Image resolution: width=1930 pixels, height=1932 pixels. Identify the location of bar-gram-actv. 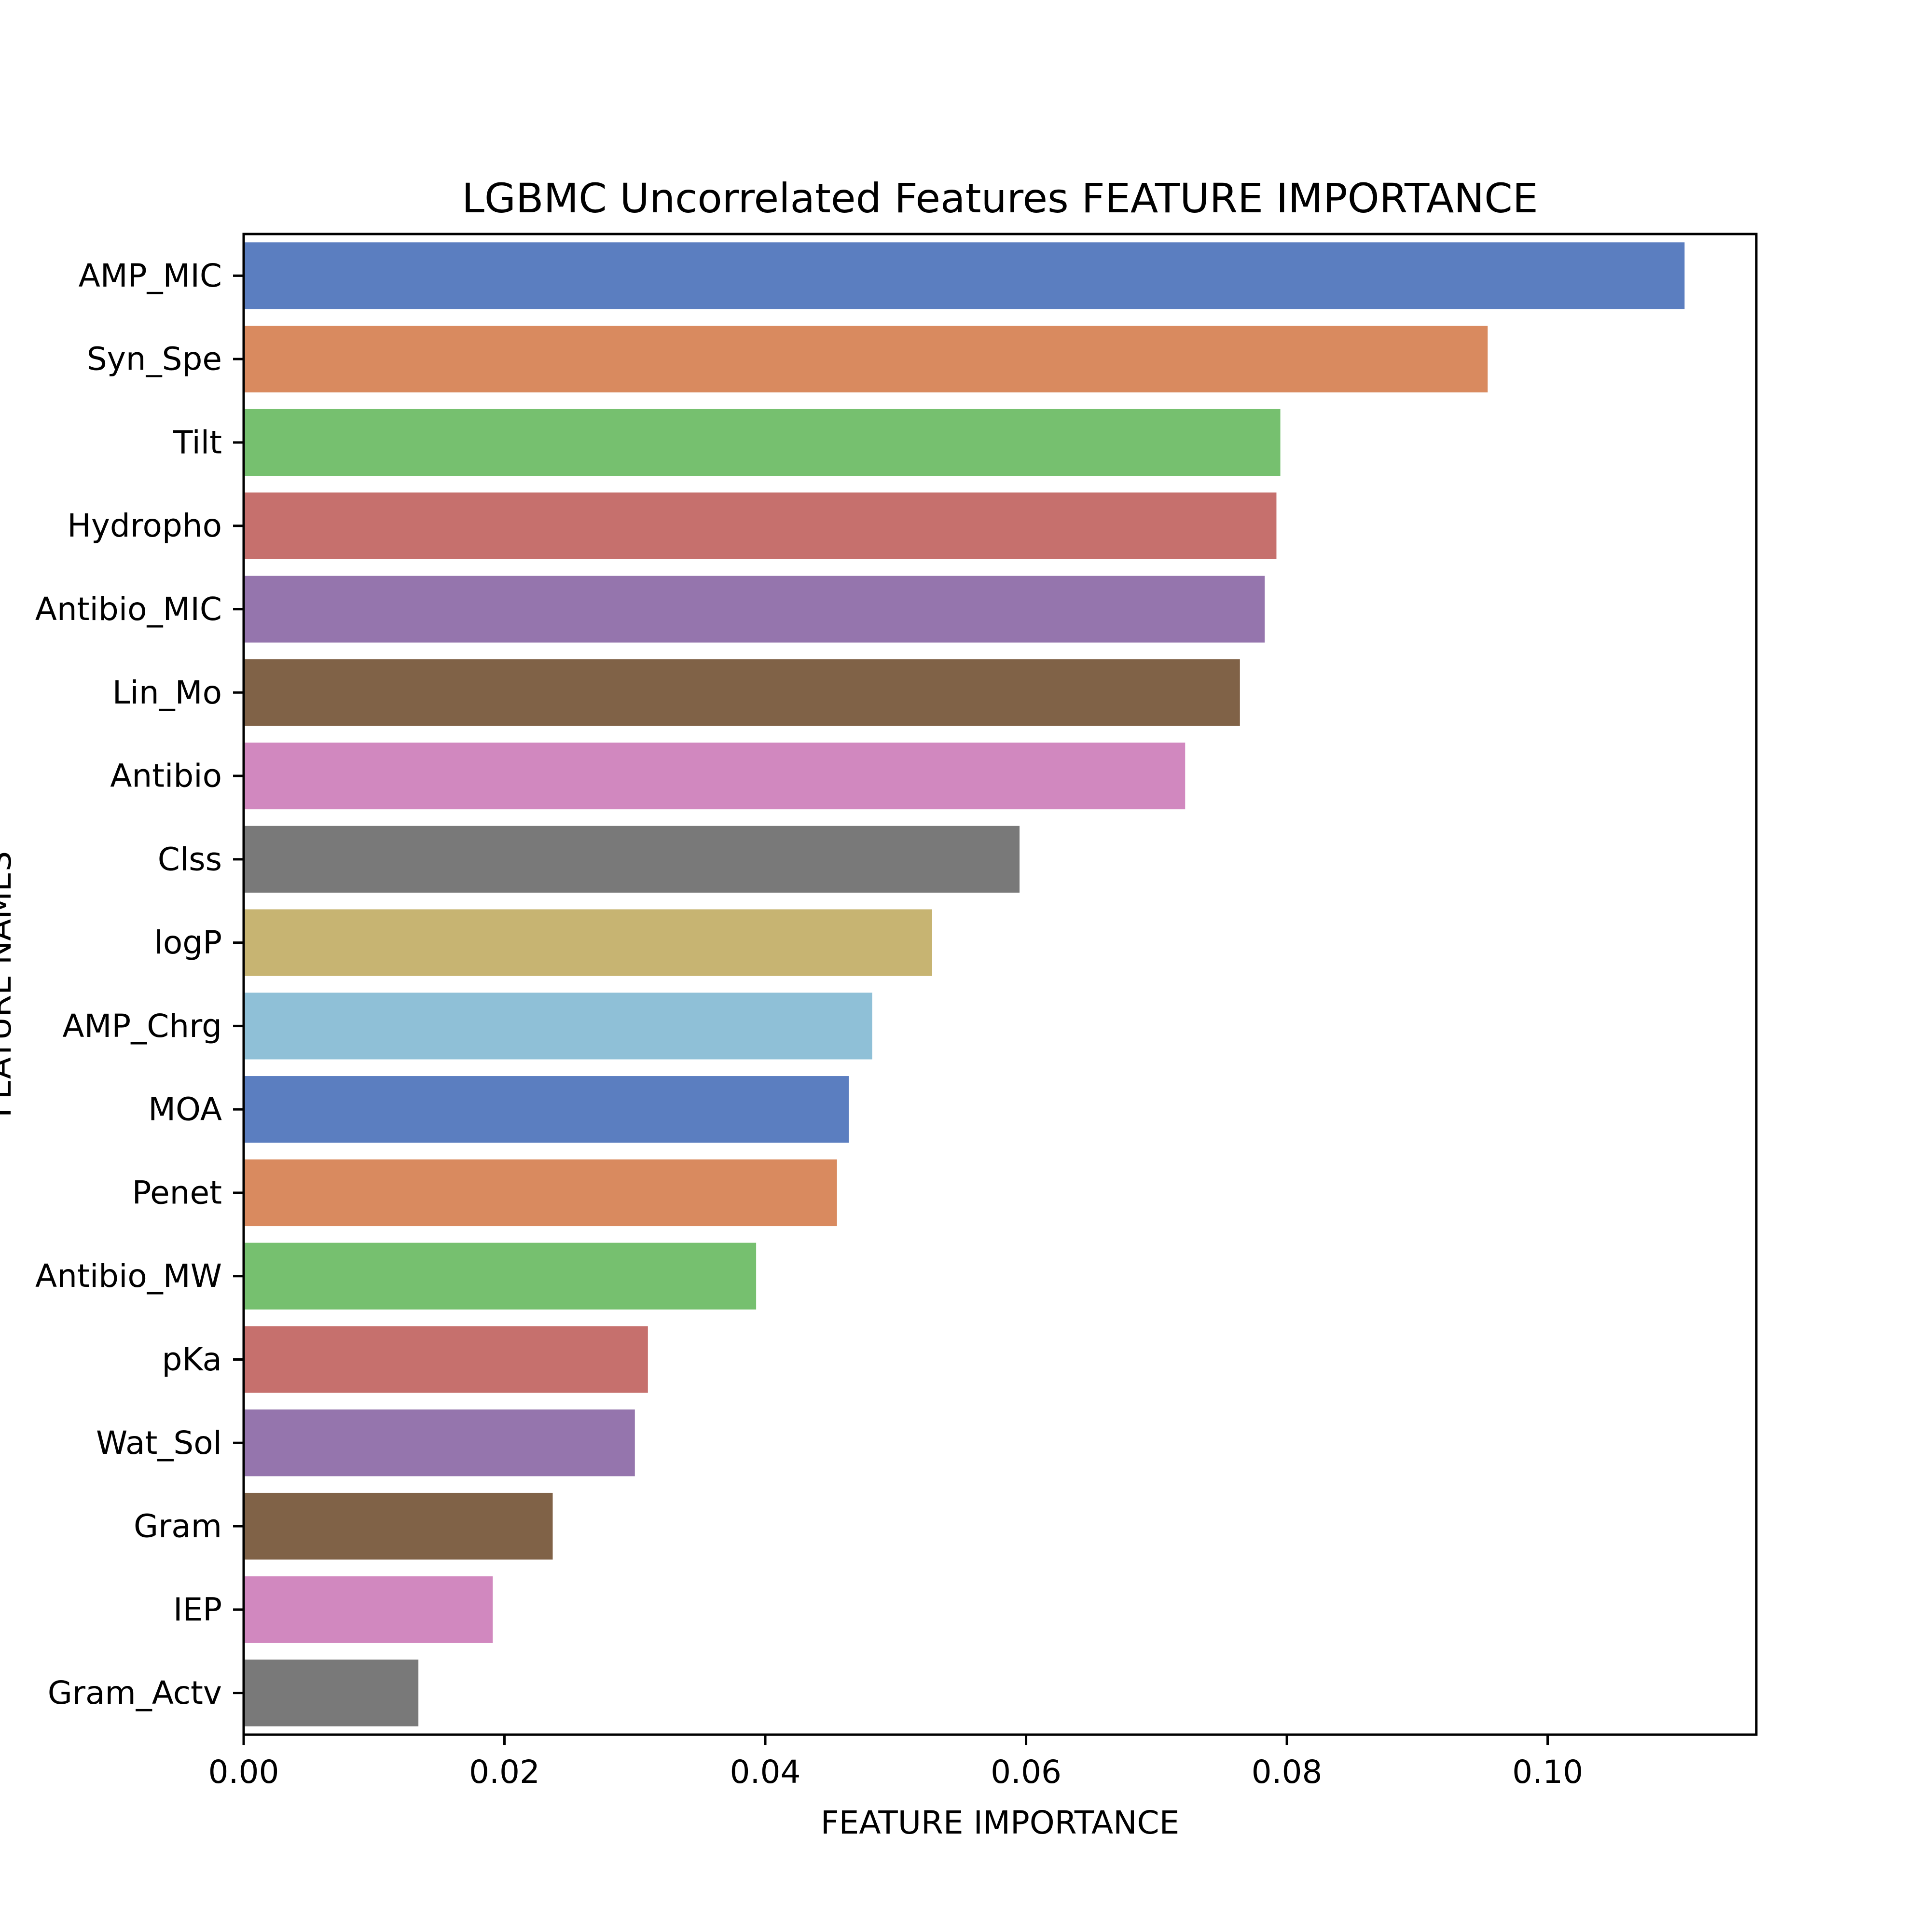
(331, 1692).